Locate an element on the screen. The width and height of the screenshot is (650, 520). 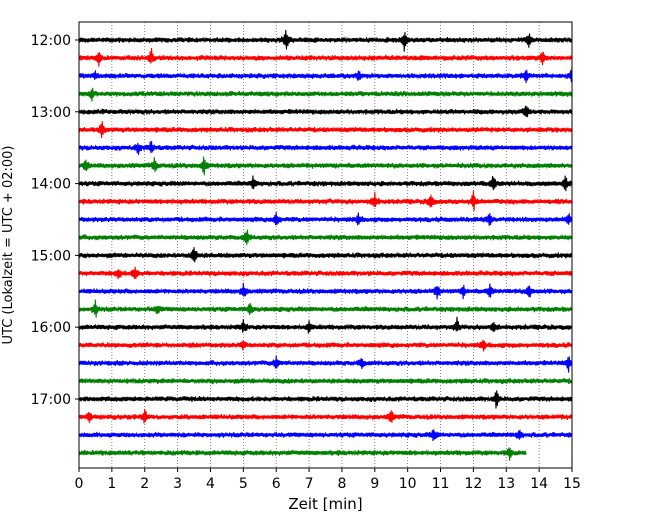
x-tick-label: 11 is located at coordinates (441, 484).